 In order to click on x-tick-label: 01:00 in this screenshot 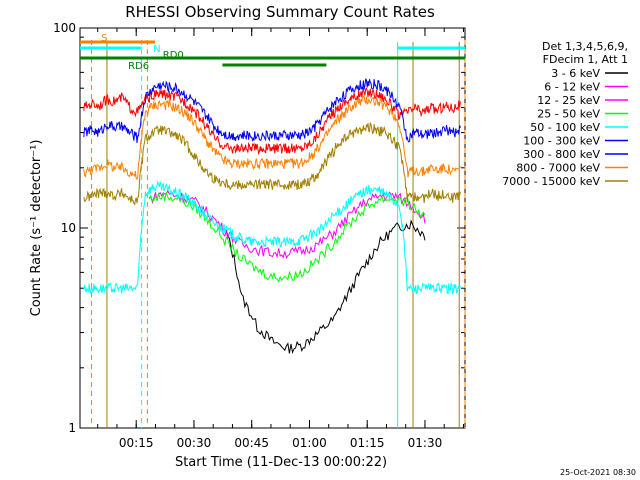, I will do `click(309, 443)`.